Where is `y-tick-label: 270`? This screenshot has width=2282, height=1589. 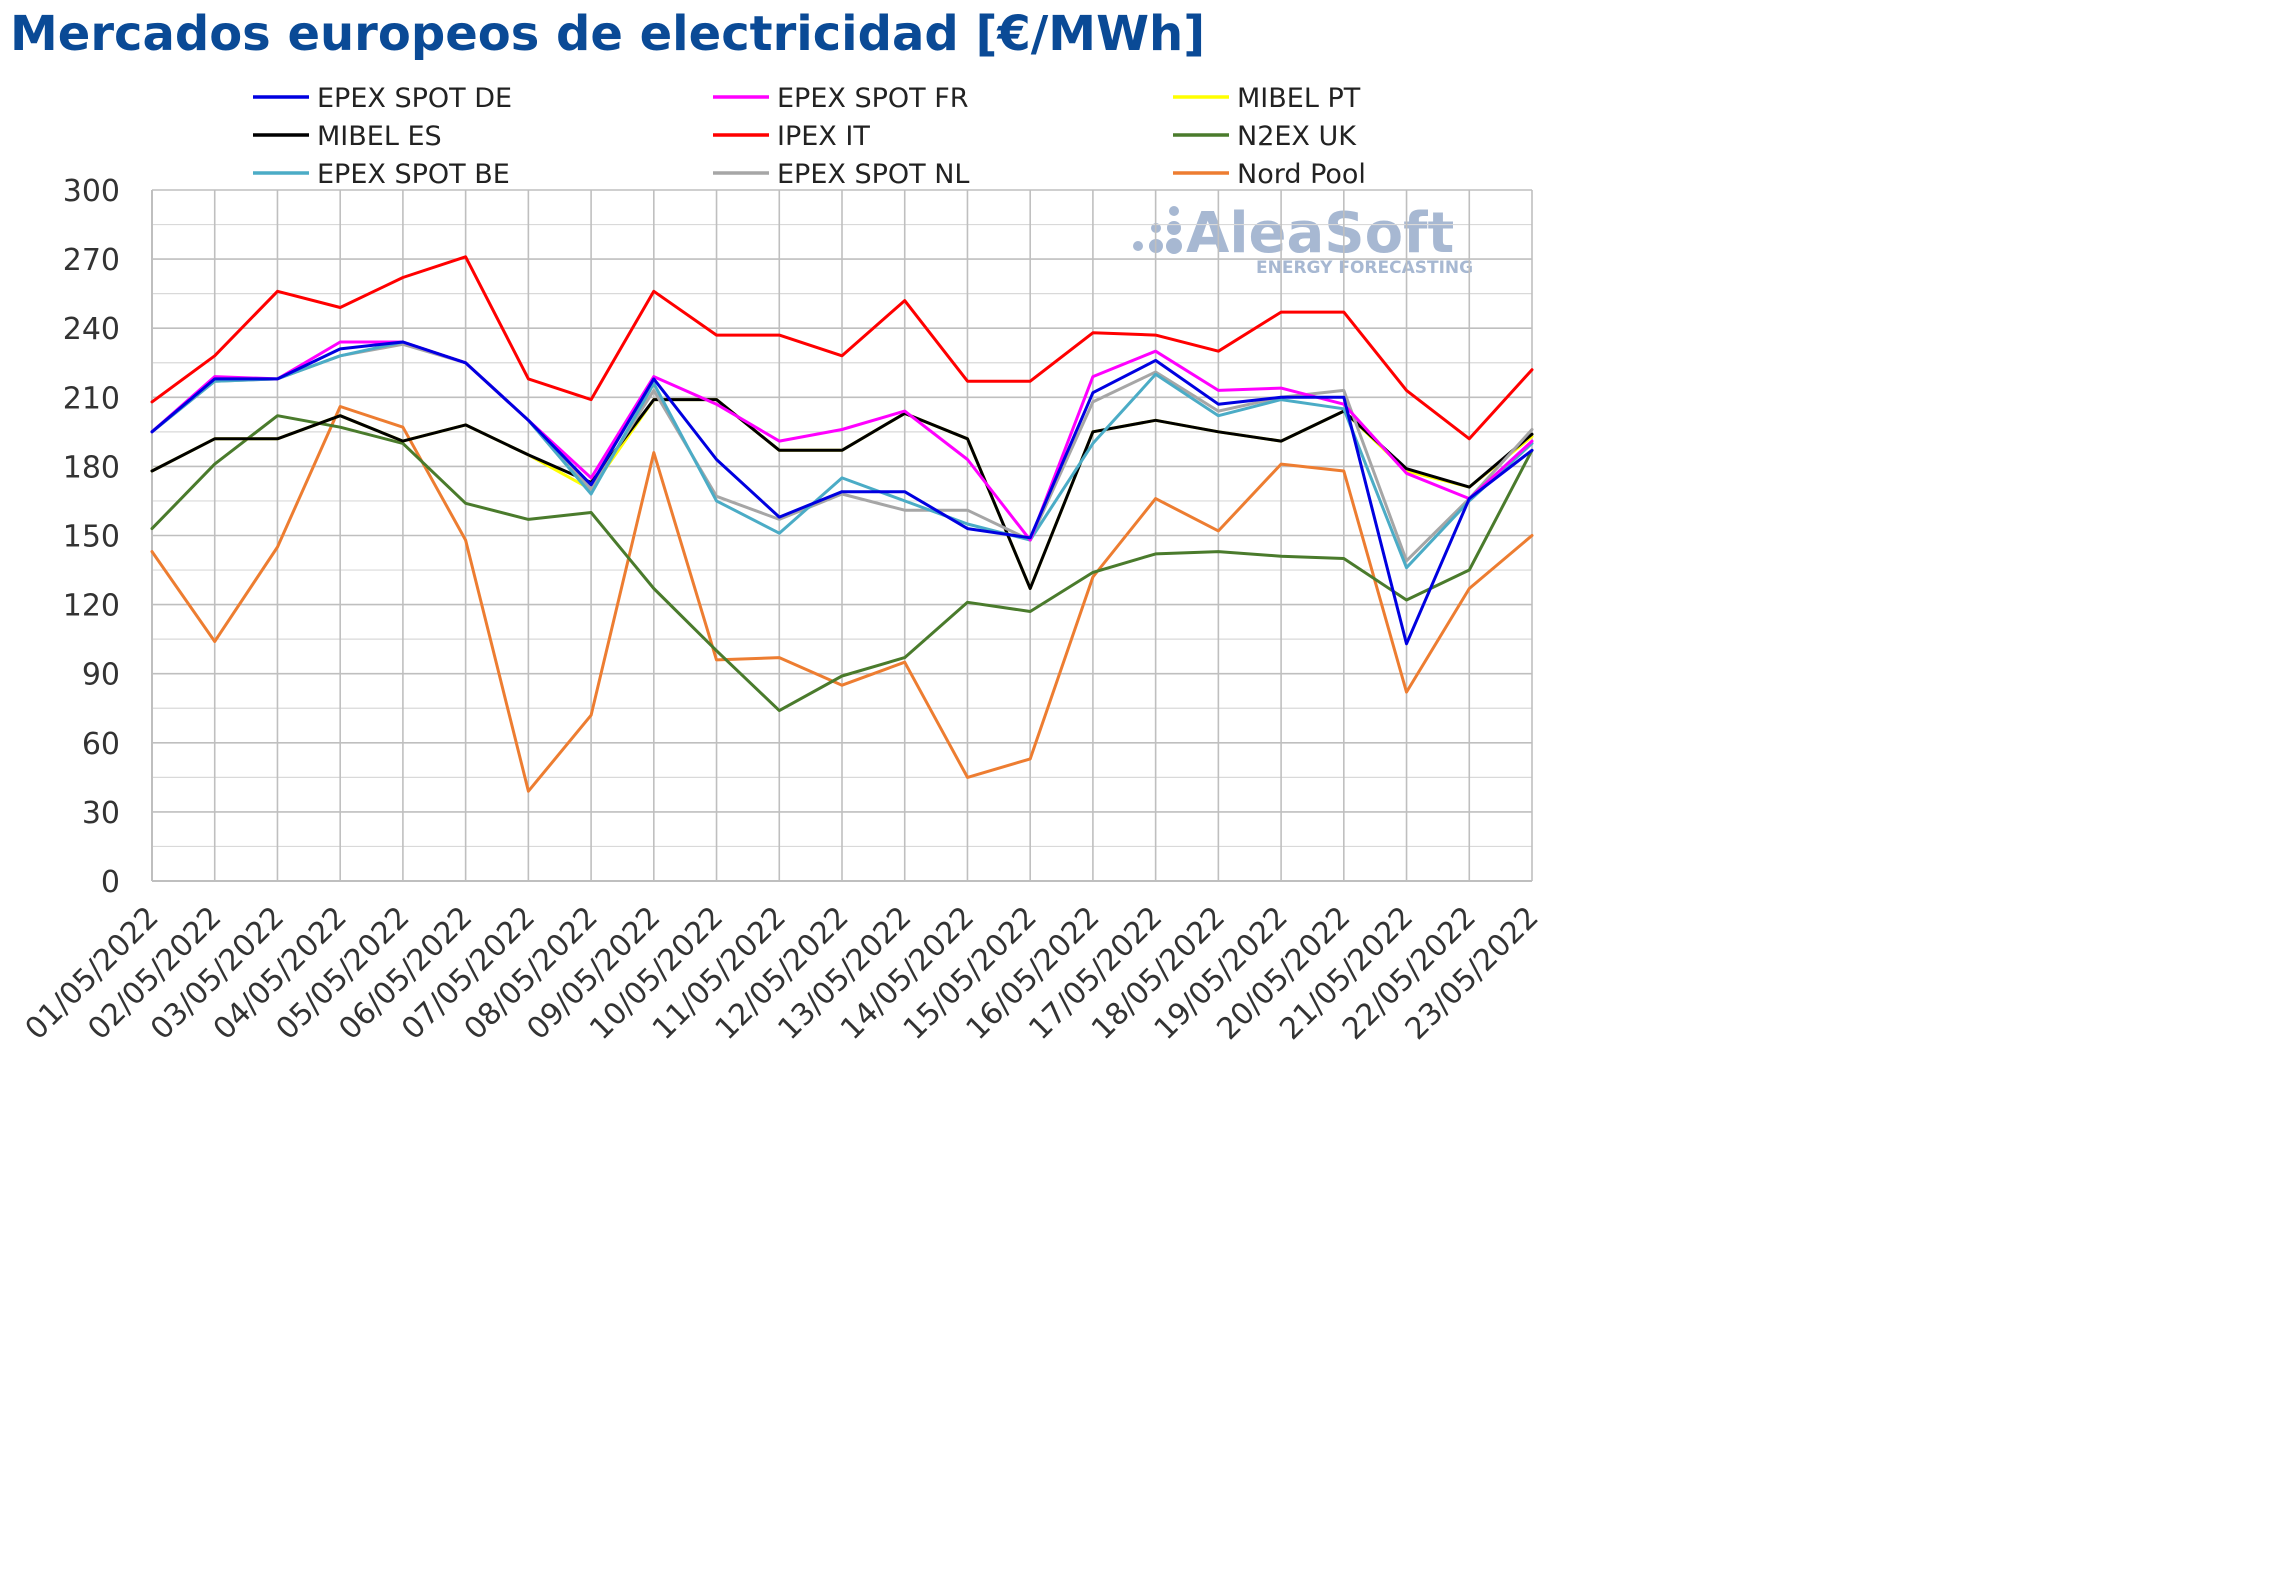 y-tick-label: 270 is located at coordinates (91, 260).